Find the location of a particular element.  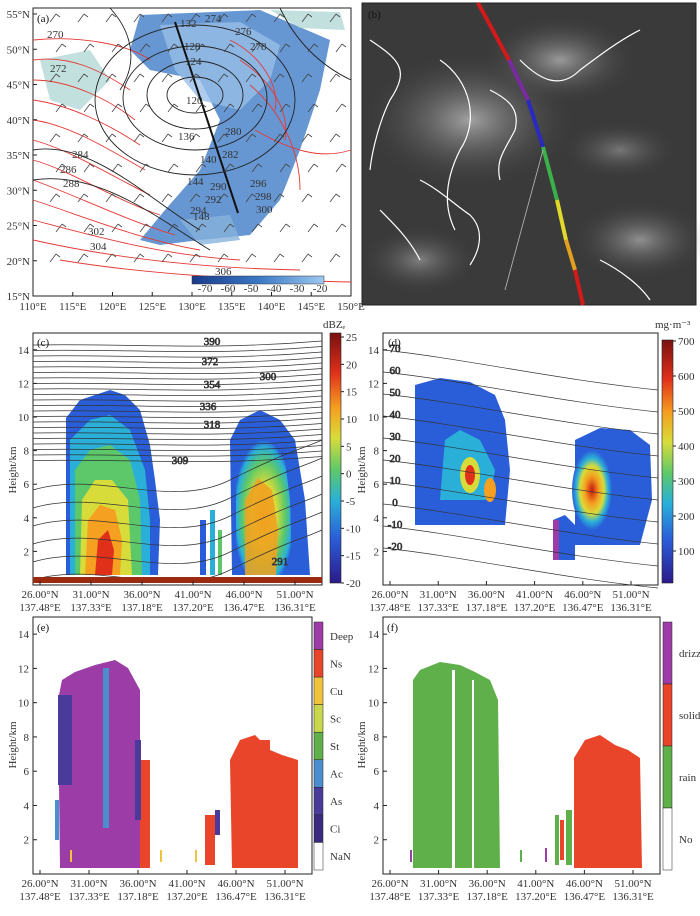

x-tick-lat: 41.00°N is located at coordinates (186, 884).